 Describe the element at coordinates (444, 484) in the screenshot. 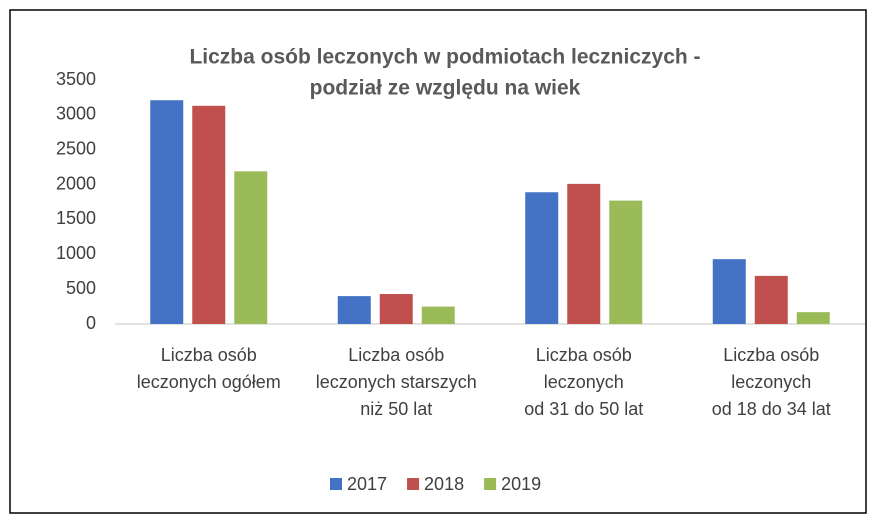

I see `legend-label: 2018` at that location.